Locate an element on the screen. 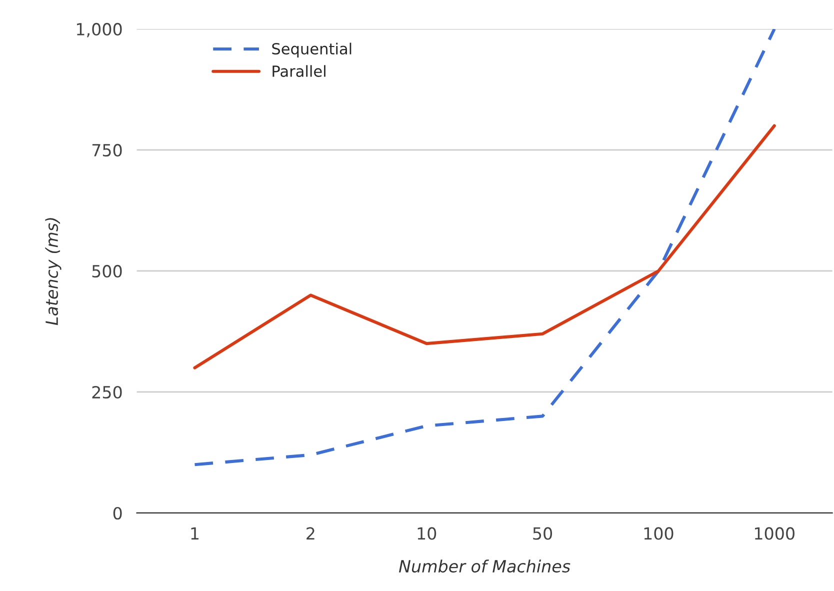 The image size is (834, 591). x-tick-label: 10 is located at coordinates (427, 533).